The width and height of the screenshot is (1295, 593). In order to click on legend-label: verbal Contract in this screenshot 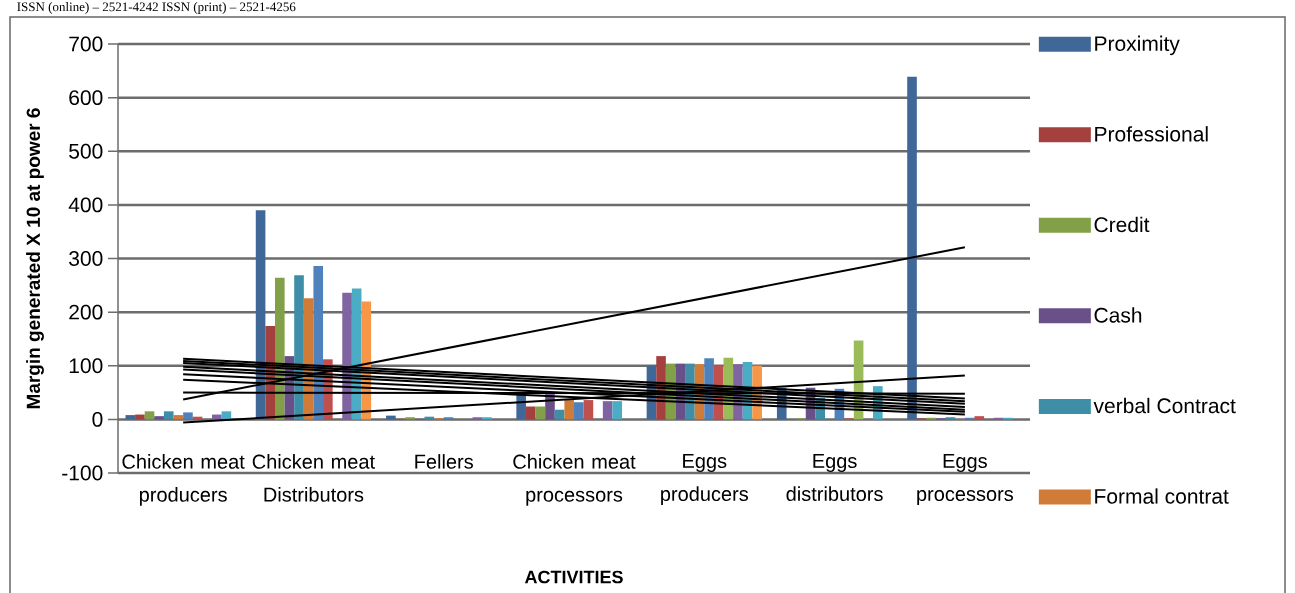, I will do `click(1164, 405)`.